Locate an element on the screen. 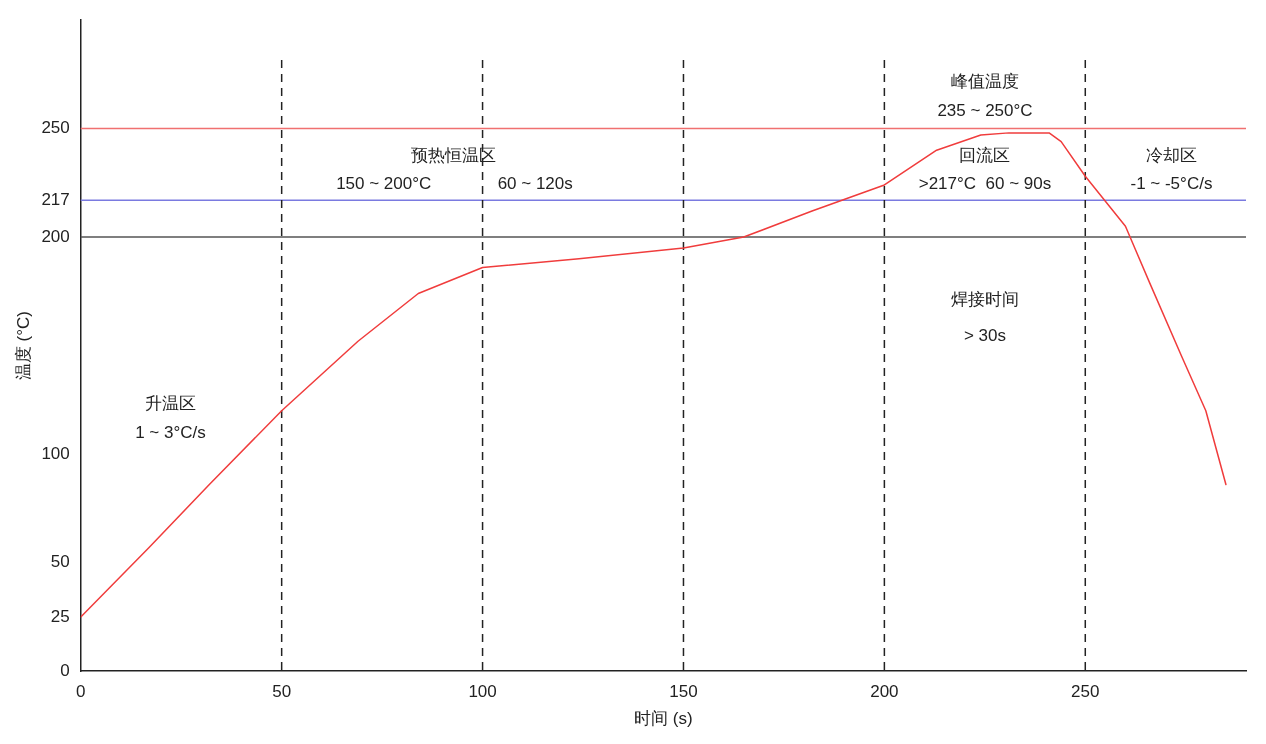 The image size is (1266, 744). annotation: > 30s is located at coordinates (985, 335).